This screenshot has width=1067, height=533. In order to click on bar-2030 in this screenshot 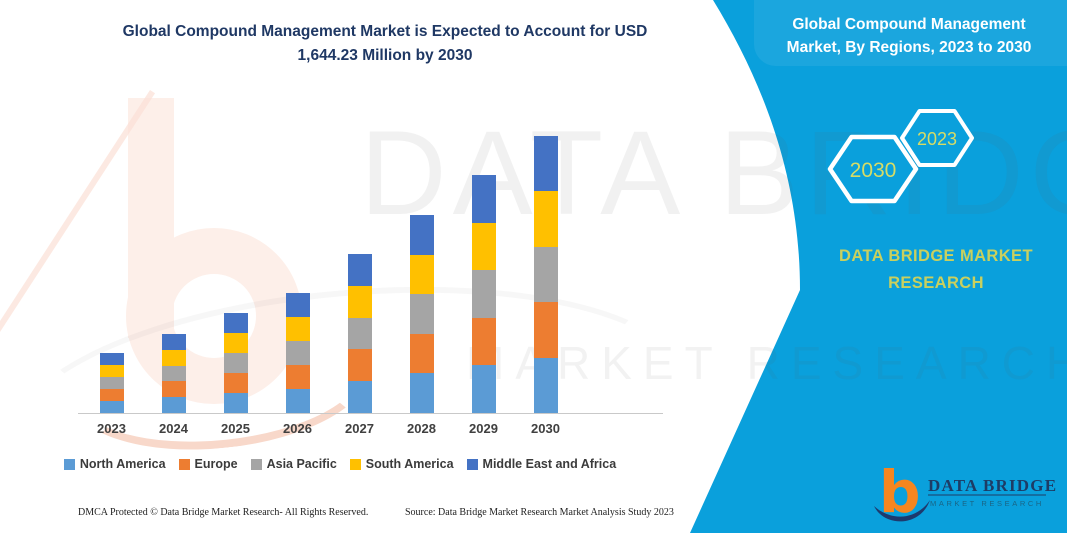, I will do `click(545, 274)`.